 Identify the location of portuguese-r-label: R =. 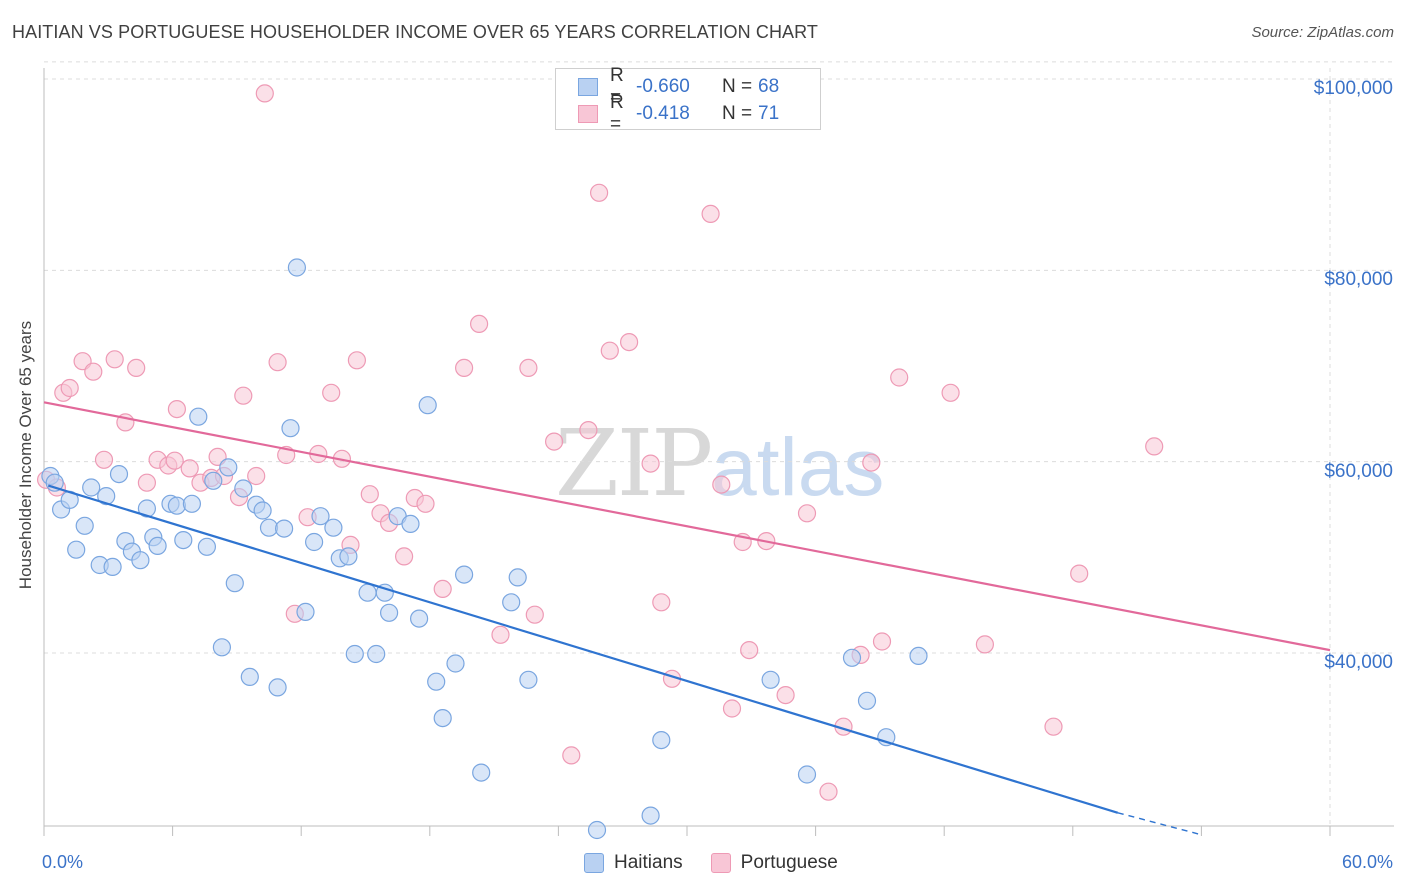
(617, 113).